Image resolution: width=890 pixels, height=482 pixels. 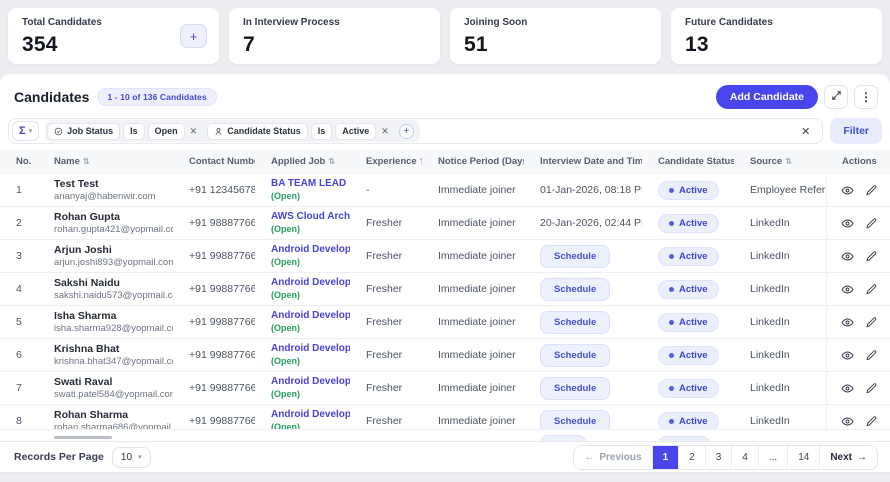 I want to click on column-header-notice-period: Notice Period (Days)⇅, so click(x=481, y=161).